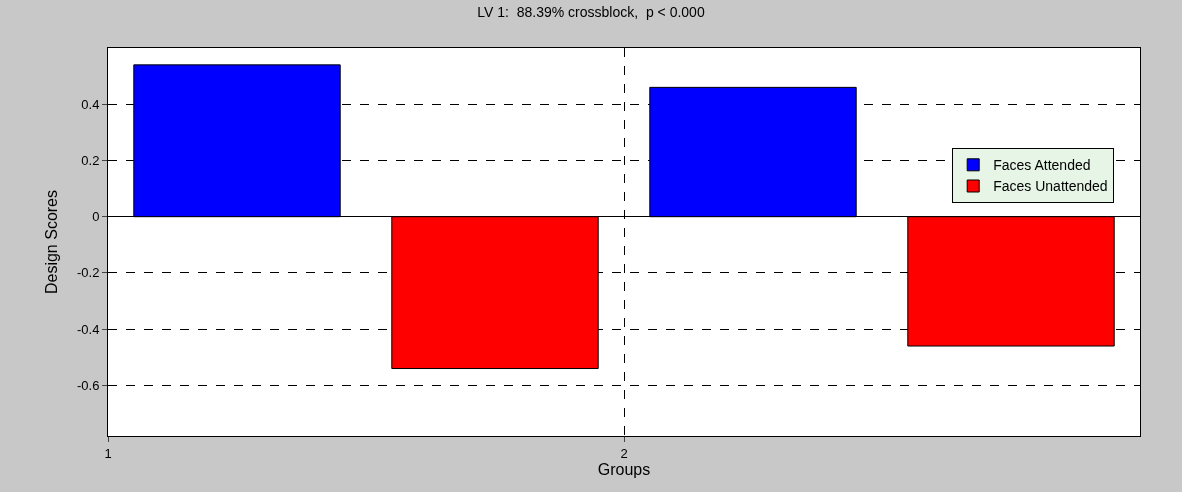  I want to click on y-tick-label: -0.2, so click(88, 273).